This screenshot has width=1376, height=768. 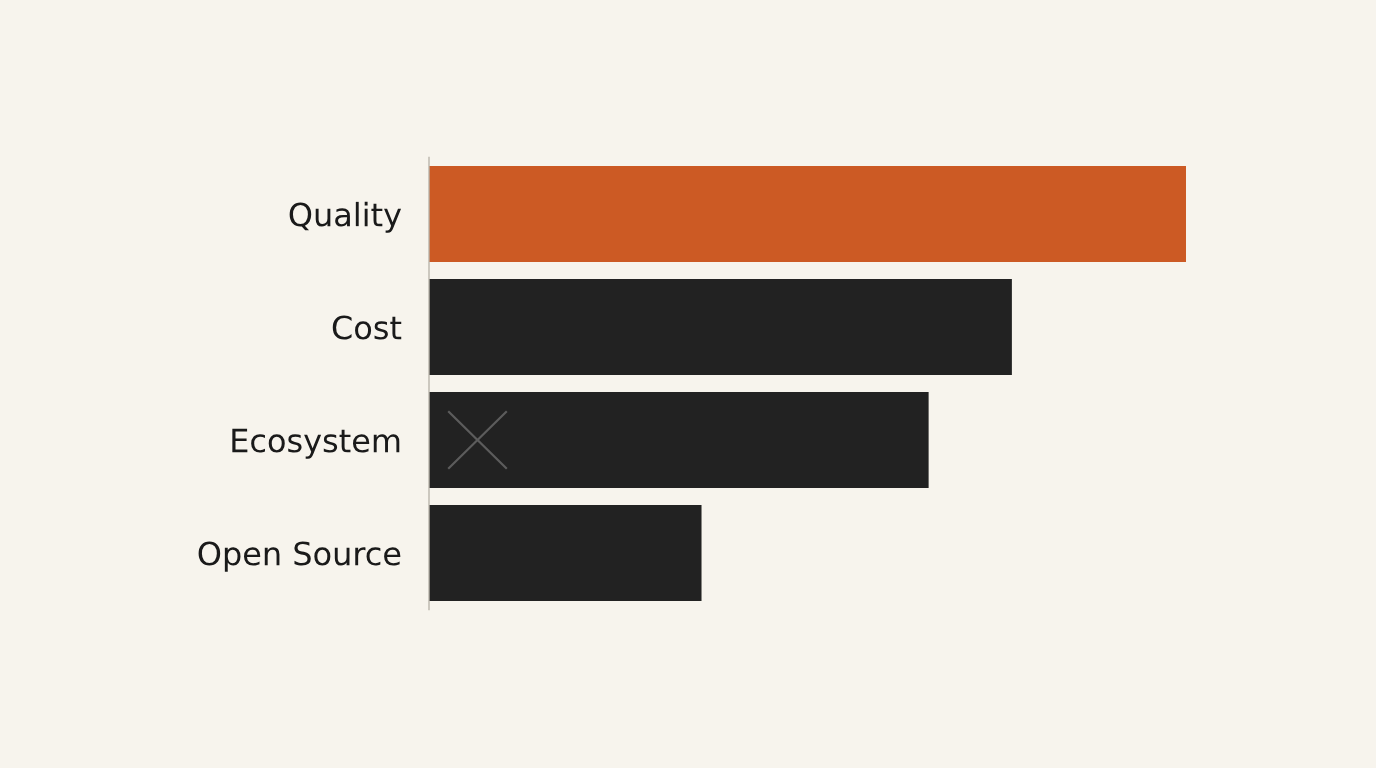 I want to click on y-tick-label: Quality, so click(x=345, y=217).